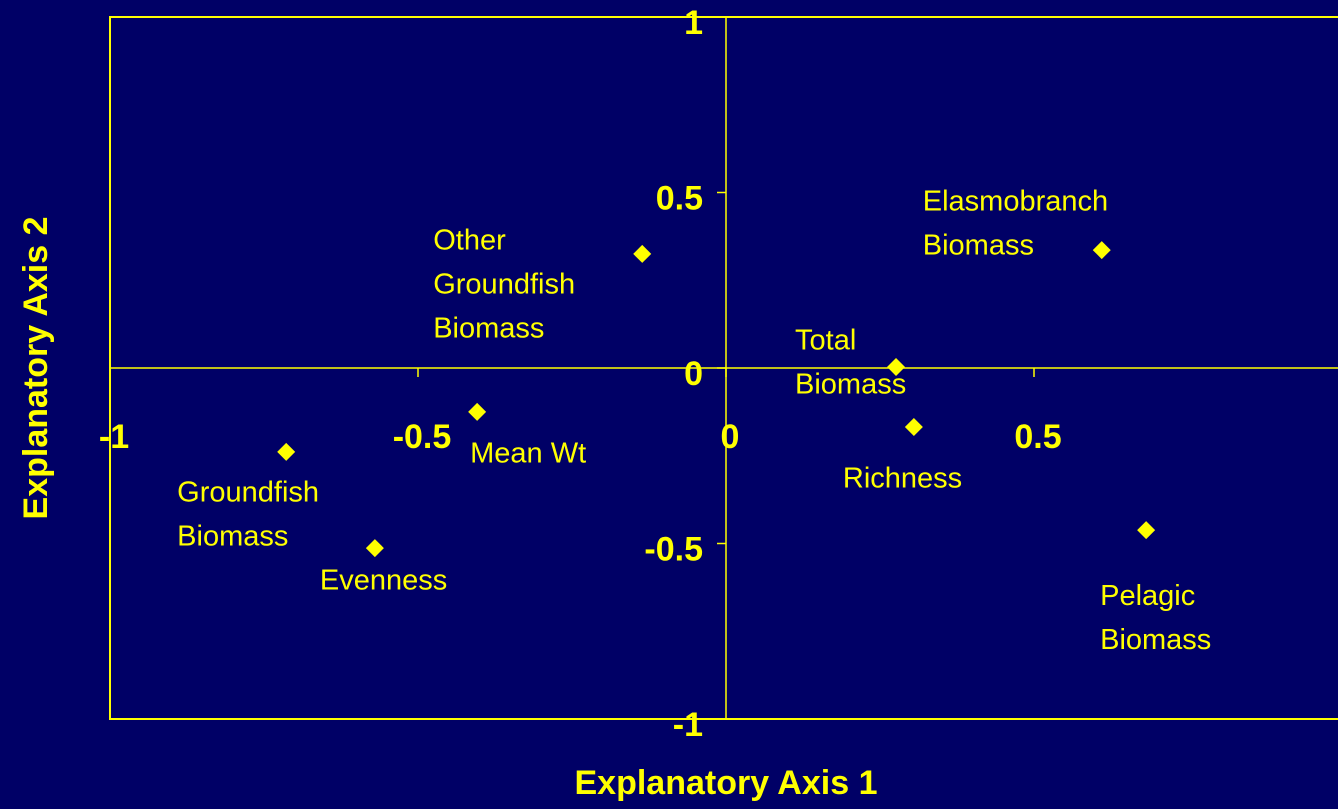 Image resolution: width=1338 pixels, height=809 pixels. I want to click on y-tick-label: -1, so click(688, 725).